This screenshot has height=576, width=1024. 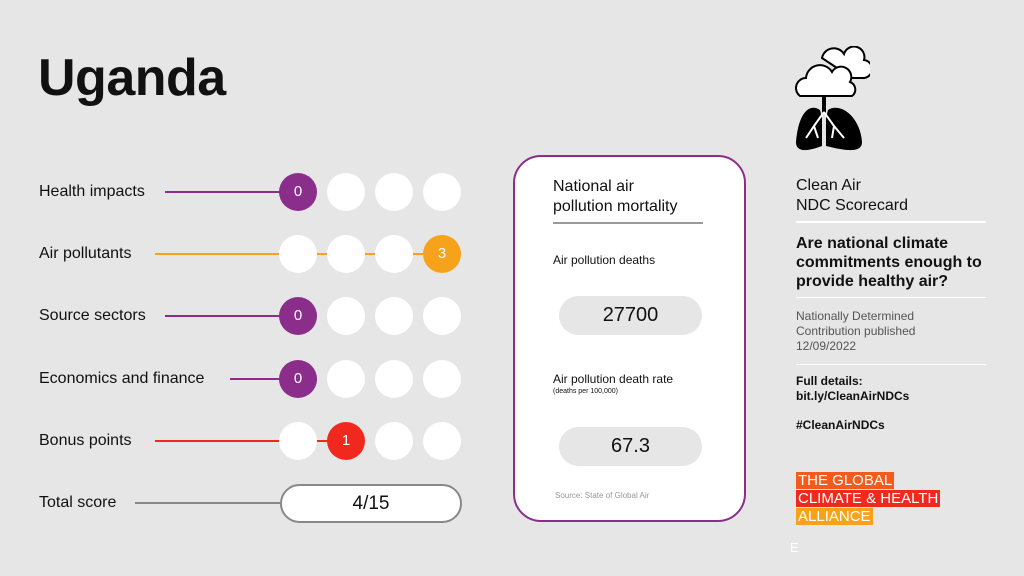 I want to click on deaths-label: Air pollution deaths, so click(x=604, y=260).